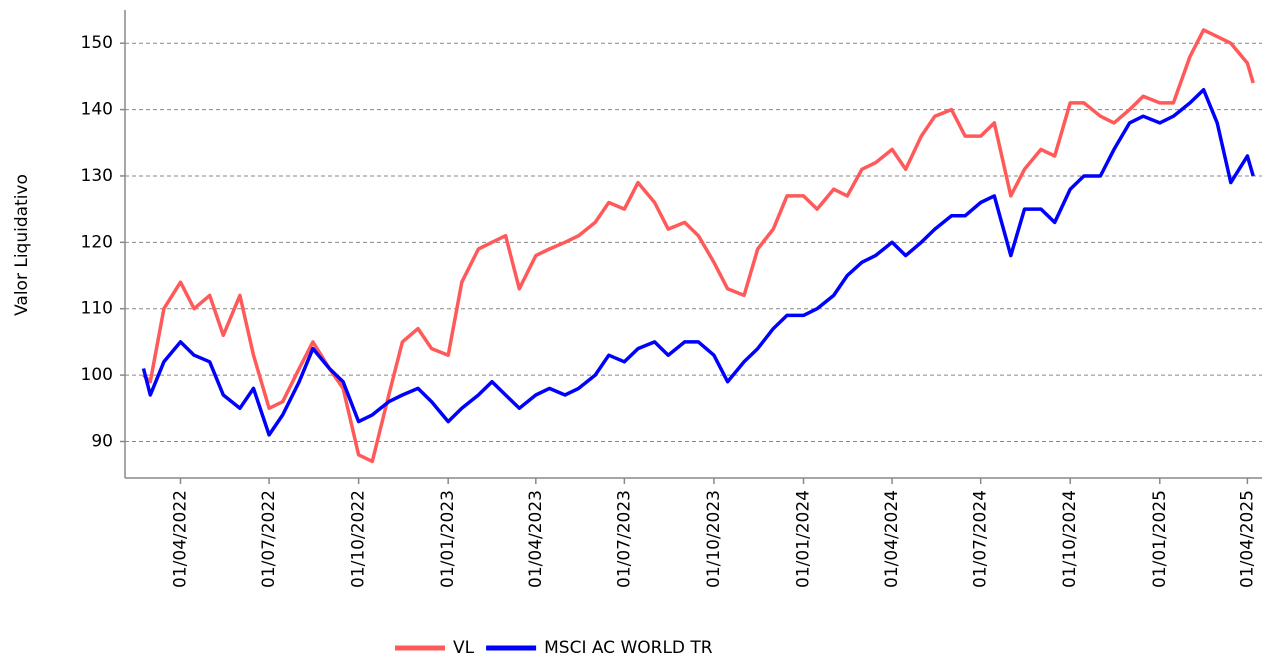  What do you see at coordinates (359, 539) in the screenshot?
I see `x-tick-label: 01/10/2022` at bounding box center [359, 539].